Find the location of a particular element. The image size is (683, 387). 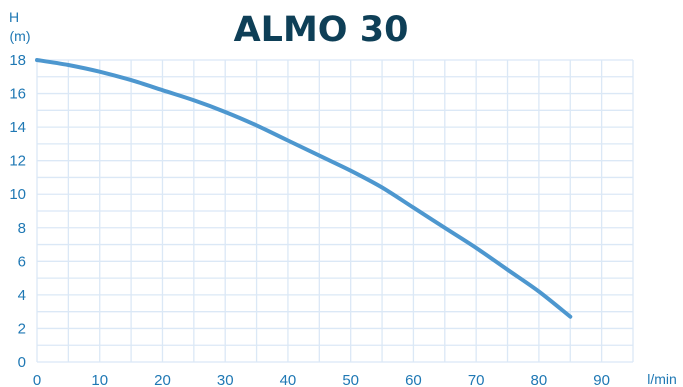

y-tick-label: 8 is located at coordinates (22, 228).